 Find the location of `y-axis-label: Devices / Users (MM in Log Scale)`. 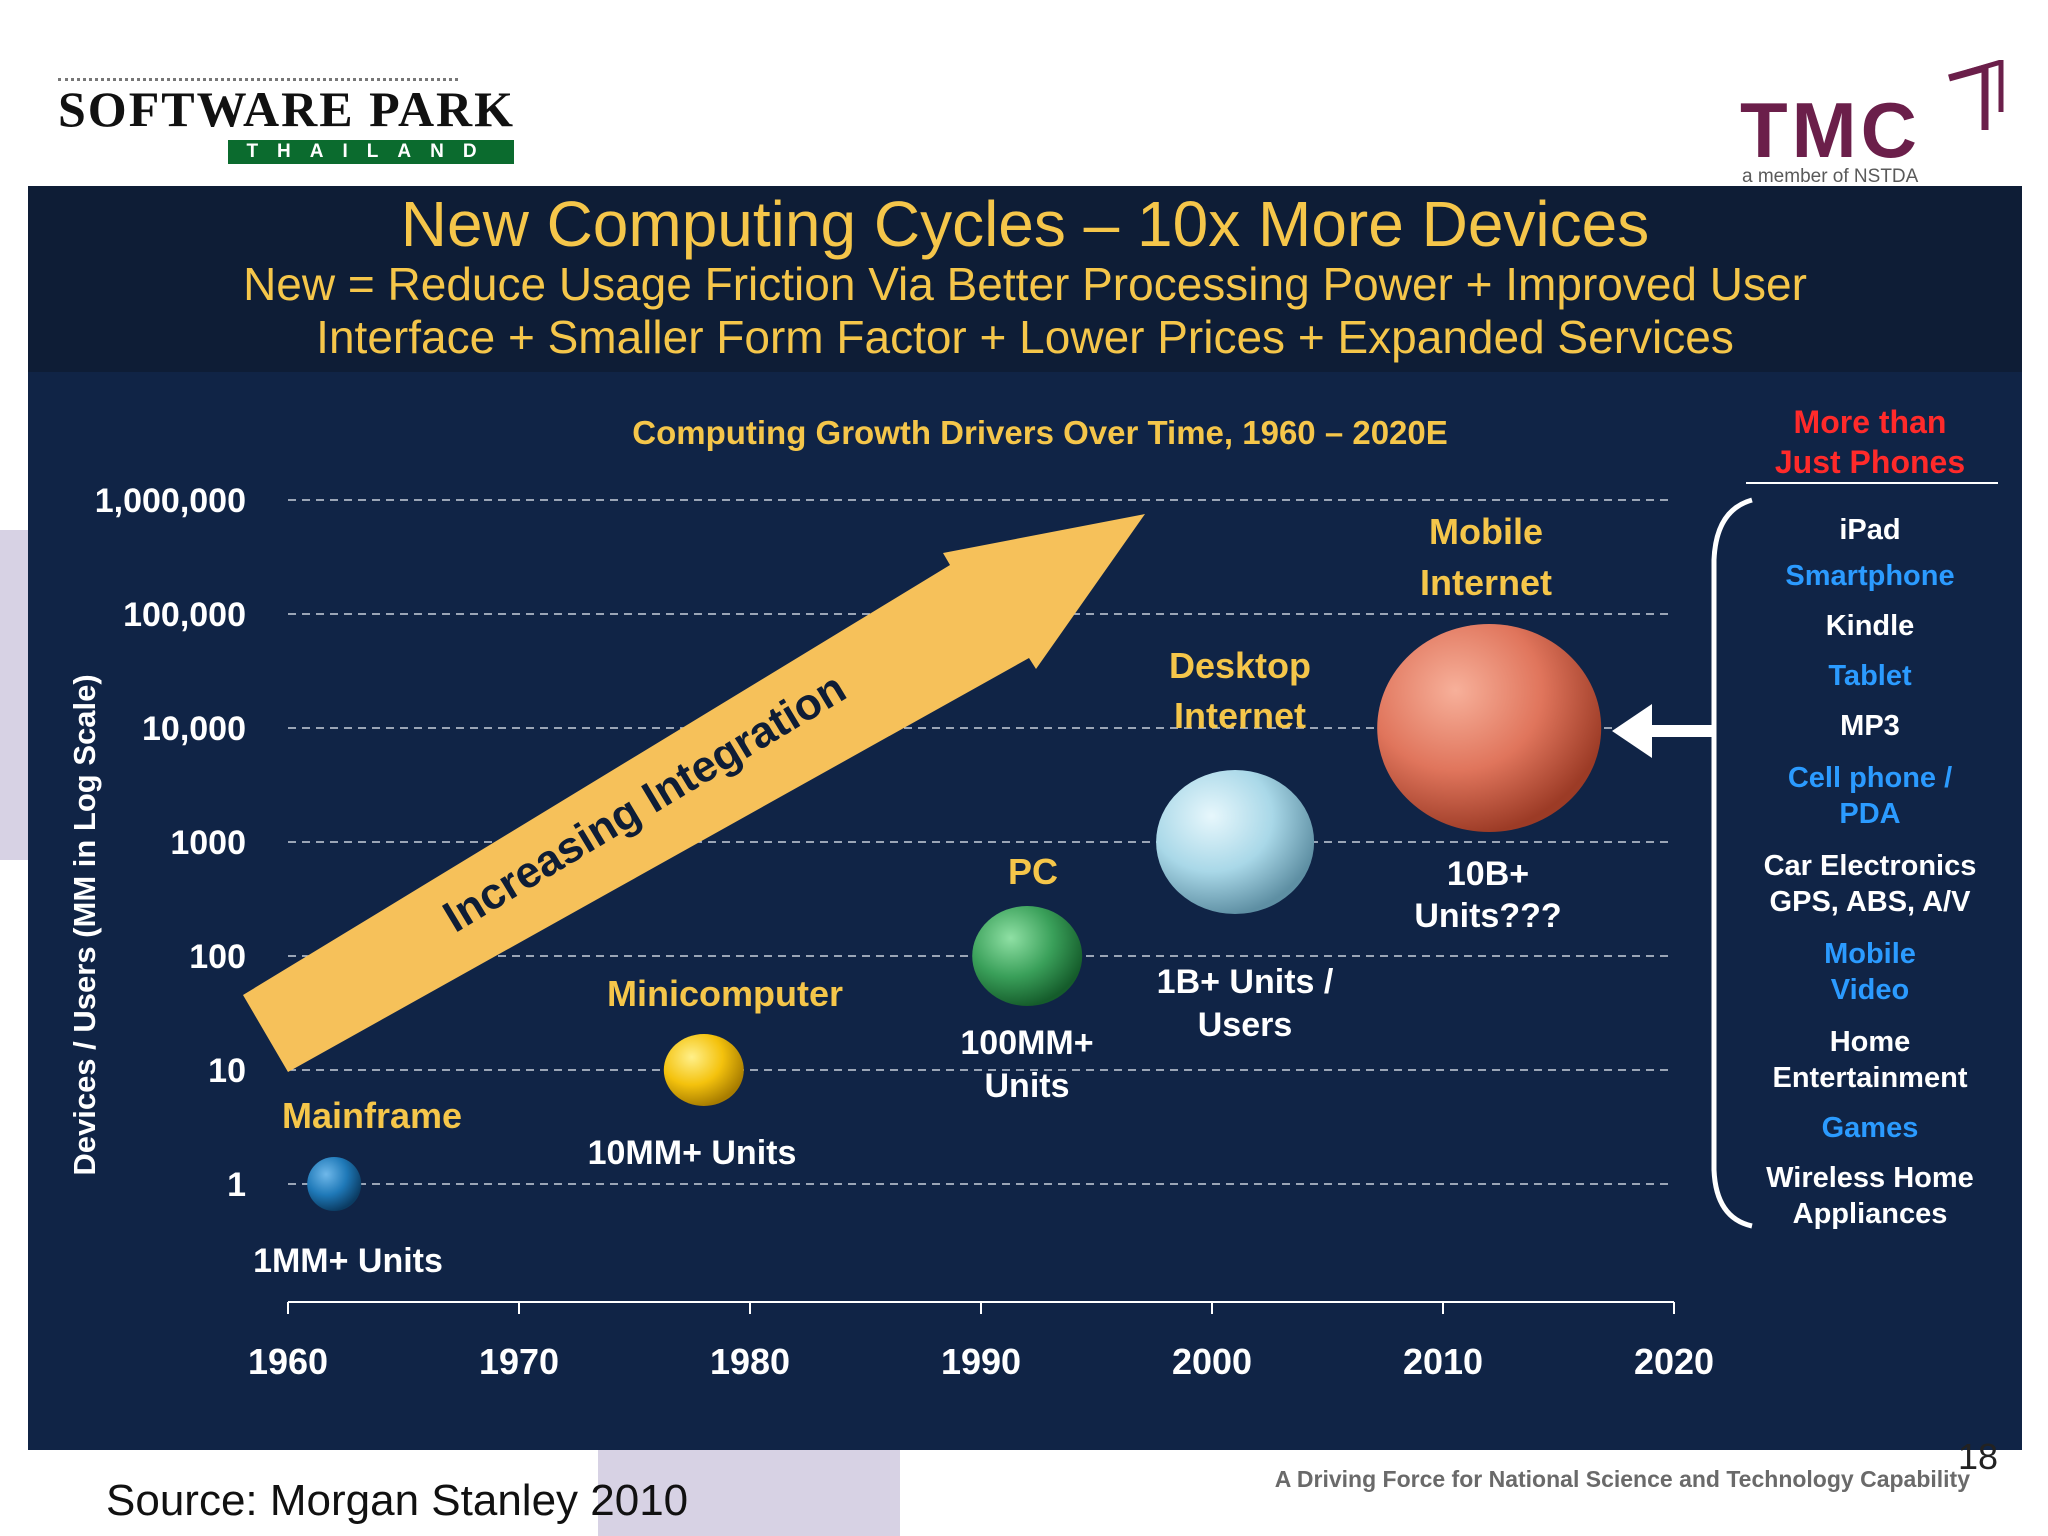

y-axis-label: Devices / Users (MM in Log Scale) is located at coordinates (84, 924).